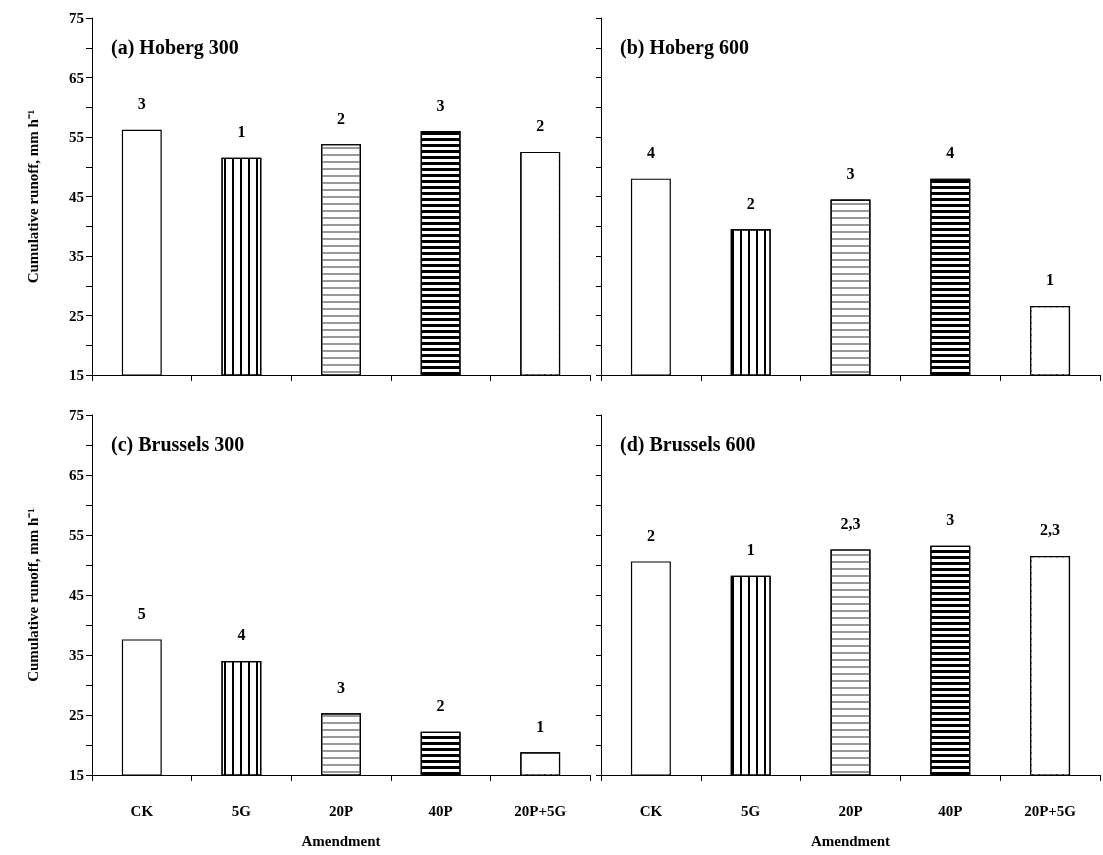  Describe the element at coordinates (175, 47) in the screenshot. I see `text: (a) Hoberg 300` at that location.